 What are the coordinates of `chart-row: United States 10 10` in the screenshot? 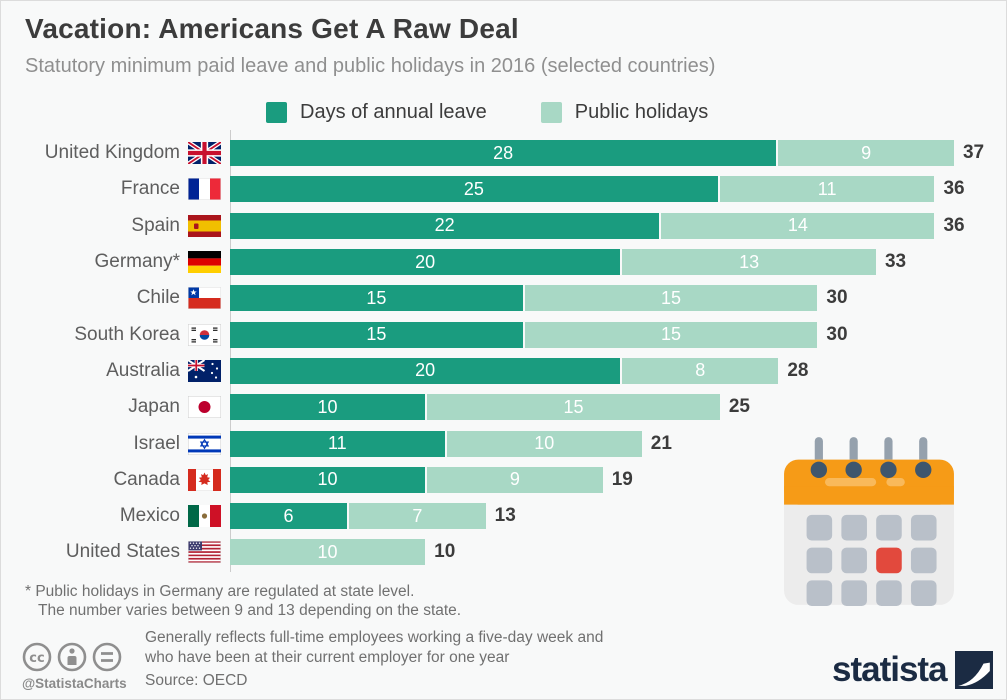 It's located at (503, 552).